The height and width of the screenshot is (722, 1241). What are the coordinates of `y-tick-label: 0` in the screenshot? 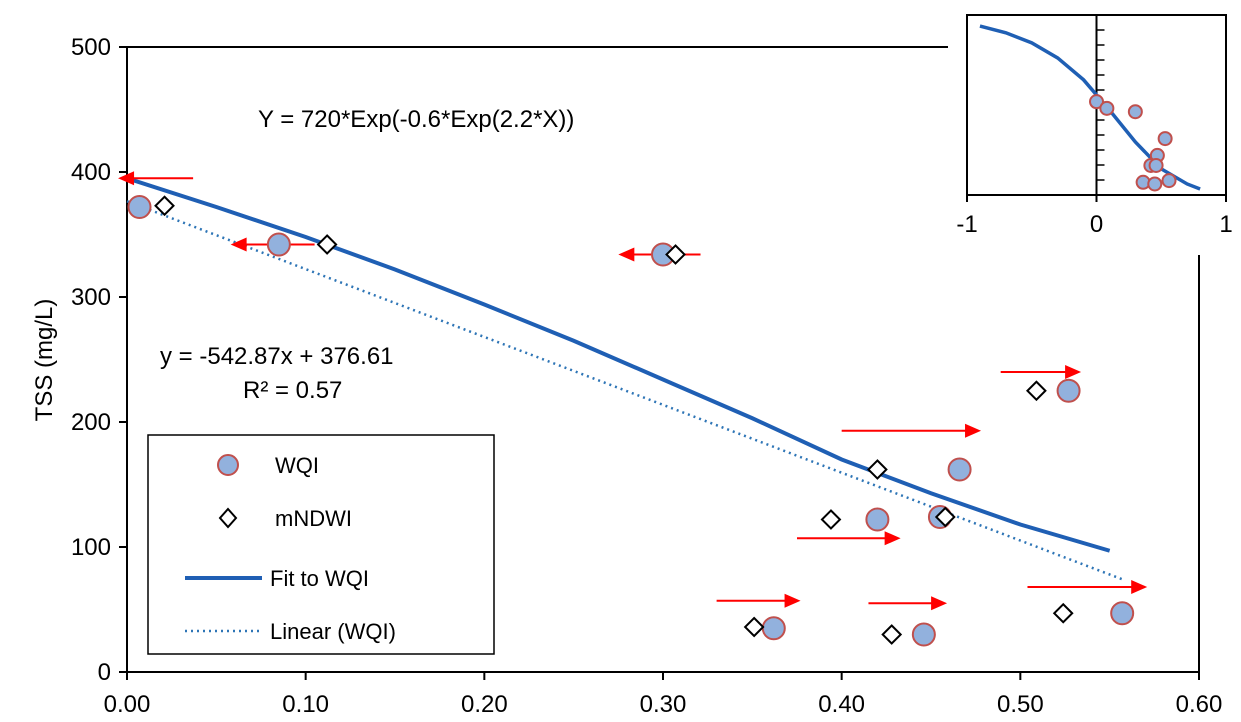 It's located at (104, 672).